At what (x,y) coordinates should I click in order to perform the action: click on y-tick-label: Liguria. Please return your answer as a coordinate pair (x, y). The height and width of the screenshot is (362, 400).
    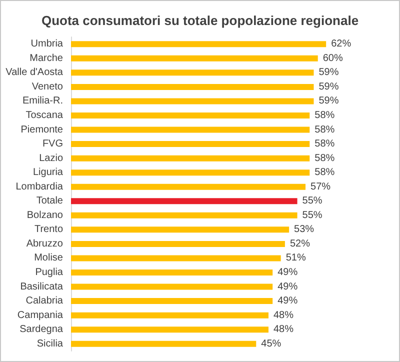
    Looking at the image, I should click on (48, 172).